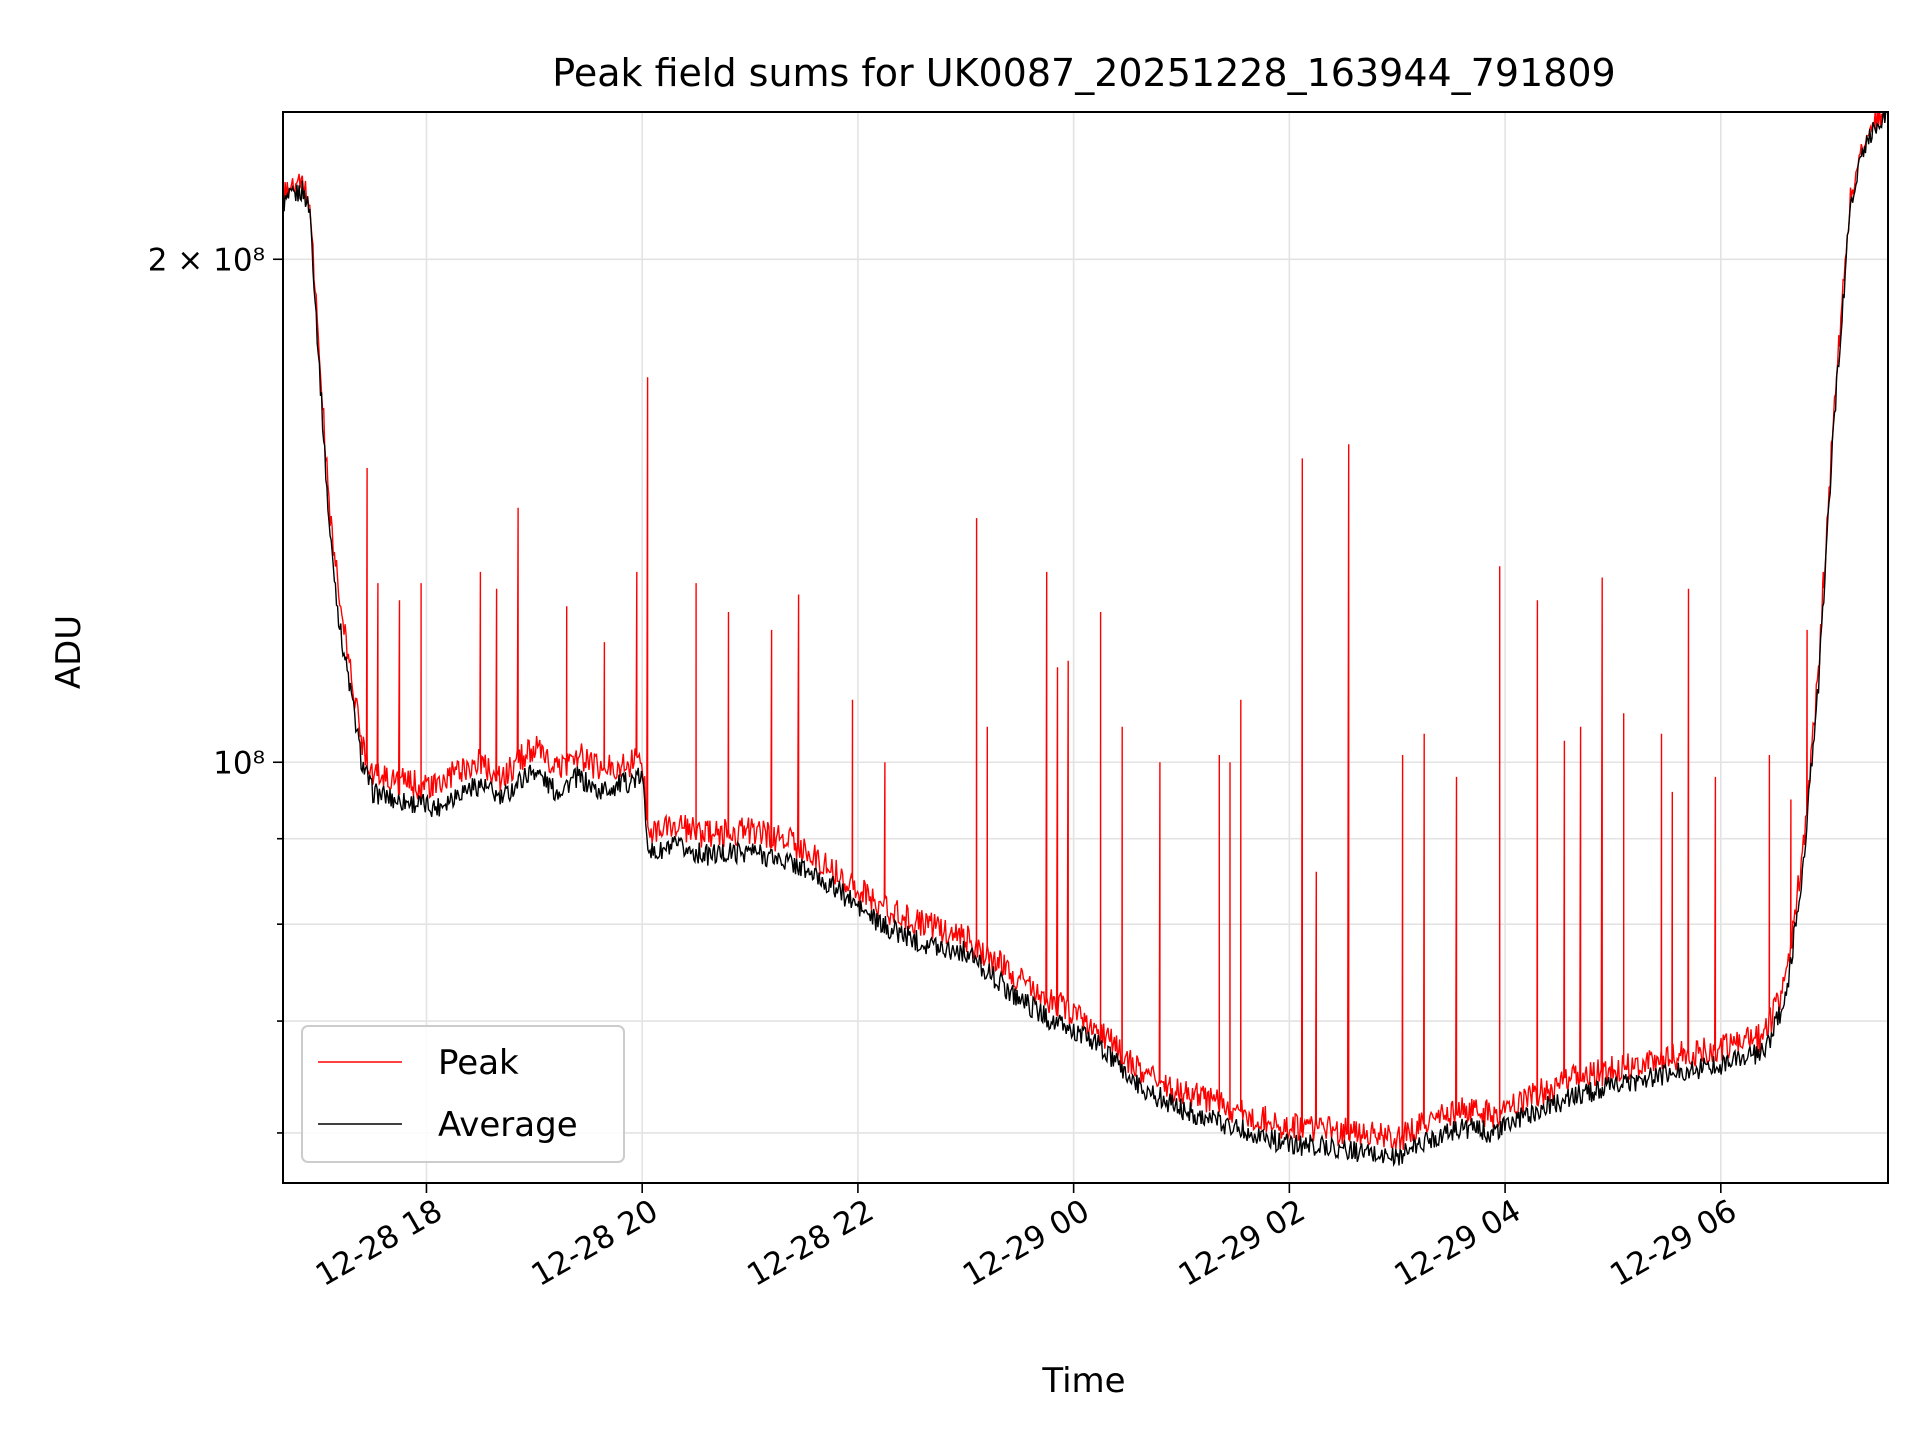  What do you see at coordinates (1673, 1243) in the screenshot?
I see `x-tick-label: 12-29 06` at bounding box center [1673, 1243].